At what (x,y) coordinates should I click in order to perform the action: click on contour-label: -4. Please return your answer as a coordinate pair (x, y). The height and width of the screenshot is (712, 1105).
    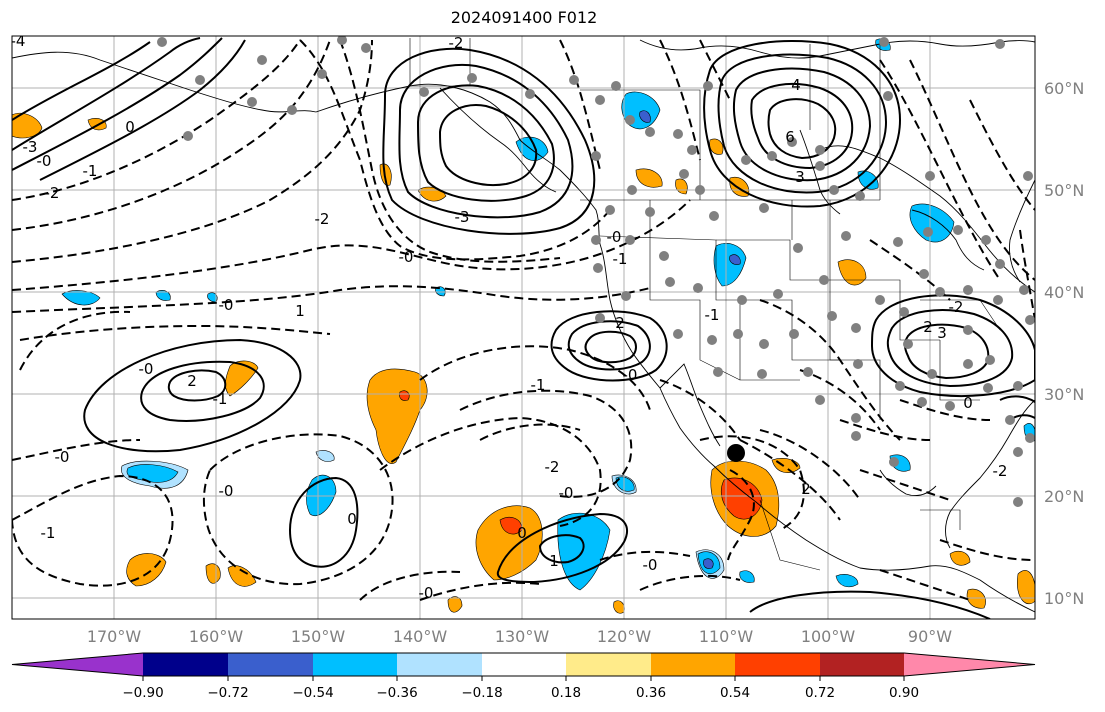
    Looking at the image, I should click on (18, 41).